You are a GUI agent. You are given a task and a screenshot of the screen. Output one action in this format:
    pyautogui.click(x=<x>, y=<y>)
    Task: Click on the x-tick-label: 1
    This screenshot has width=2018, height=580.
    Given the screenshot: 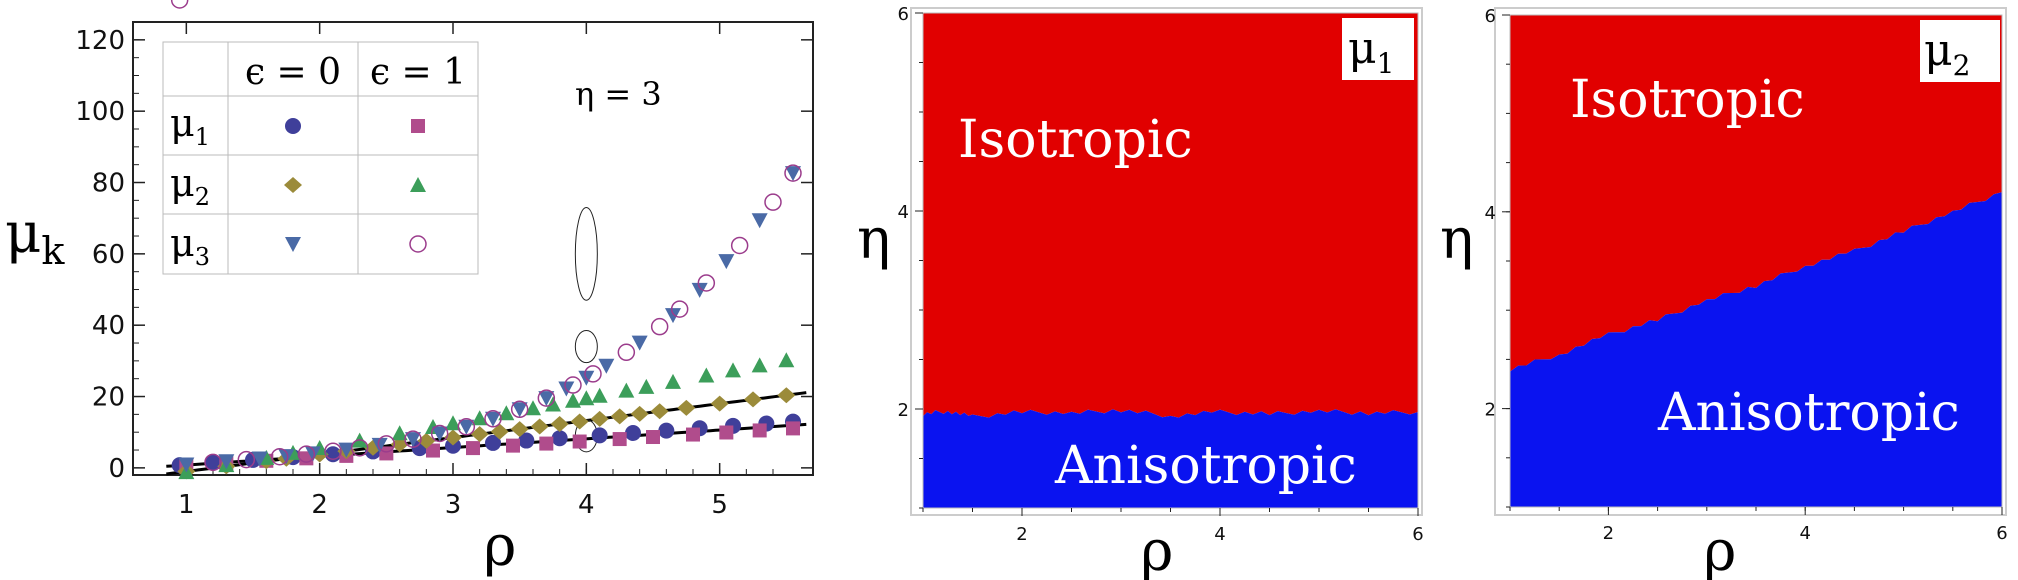 What is the action you would take?
    pyautogui.click(x=186, y=505)
    